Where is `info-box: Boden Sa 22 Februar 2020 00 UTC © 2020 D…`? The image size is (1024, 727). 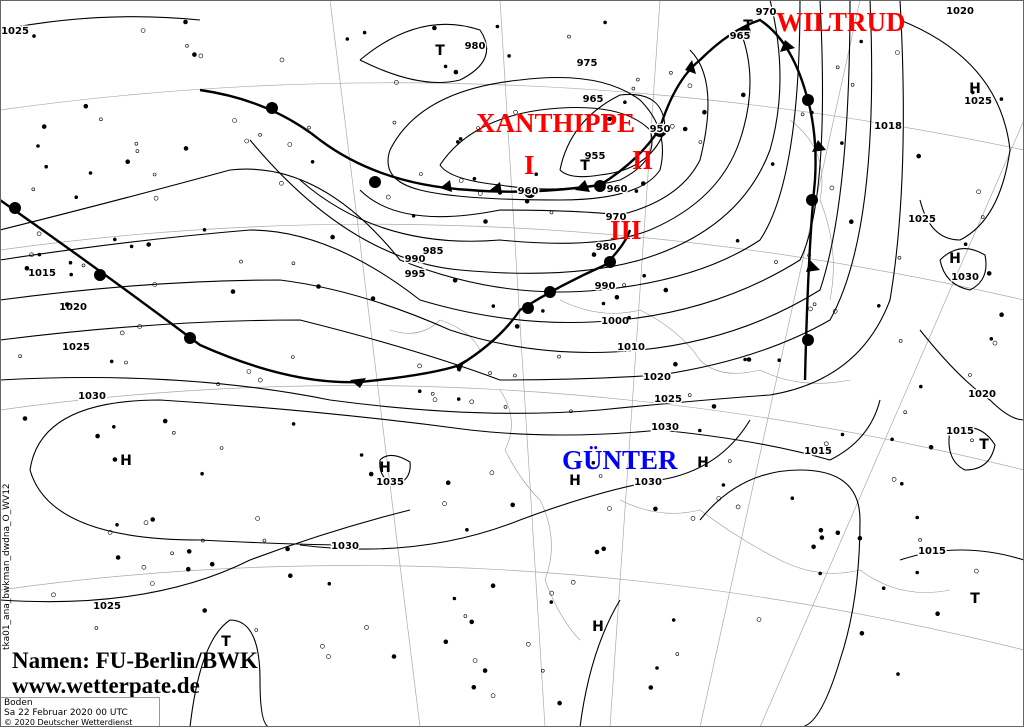 info-box: Boden Sa 22 Februar 2020 00 UTC © 2020 D… is located at coordinates (80, 712).